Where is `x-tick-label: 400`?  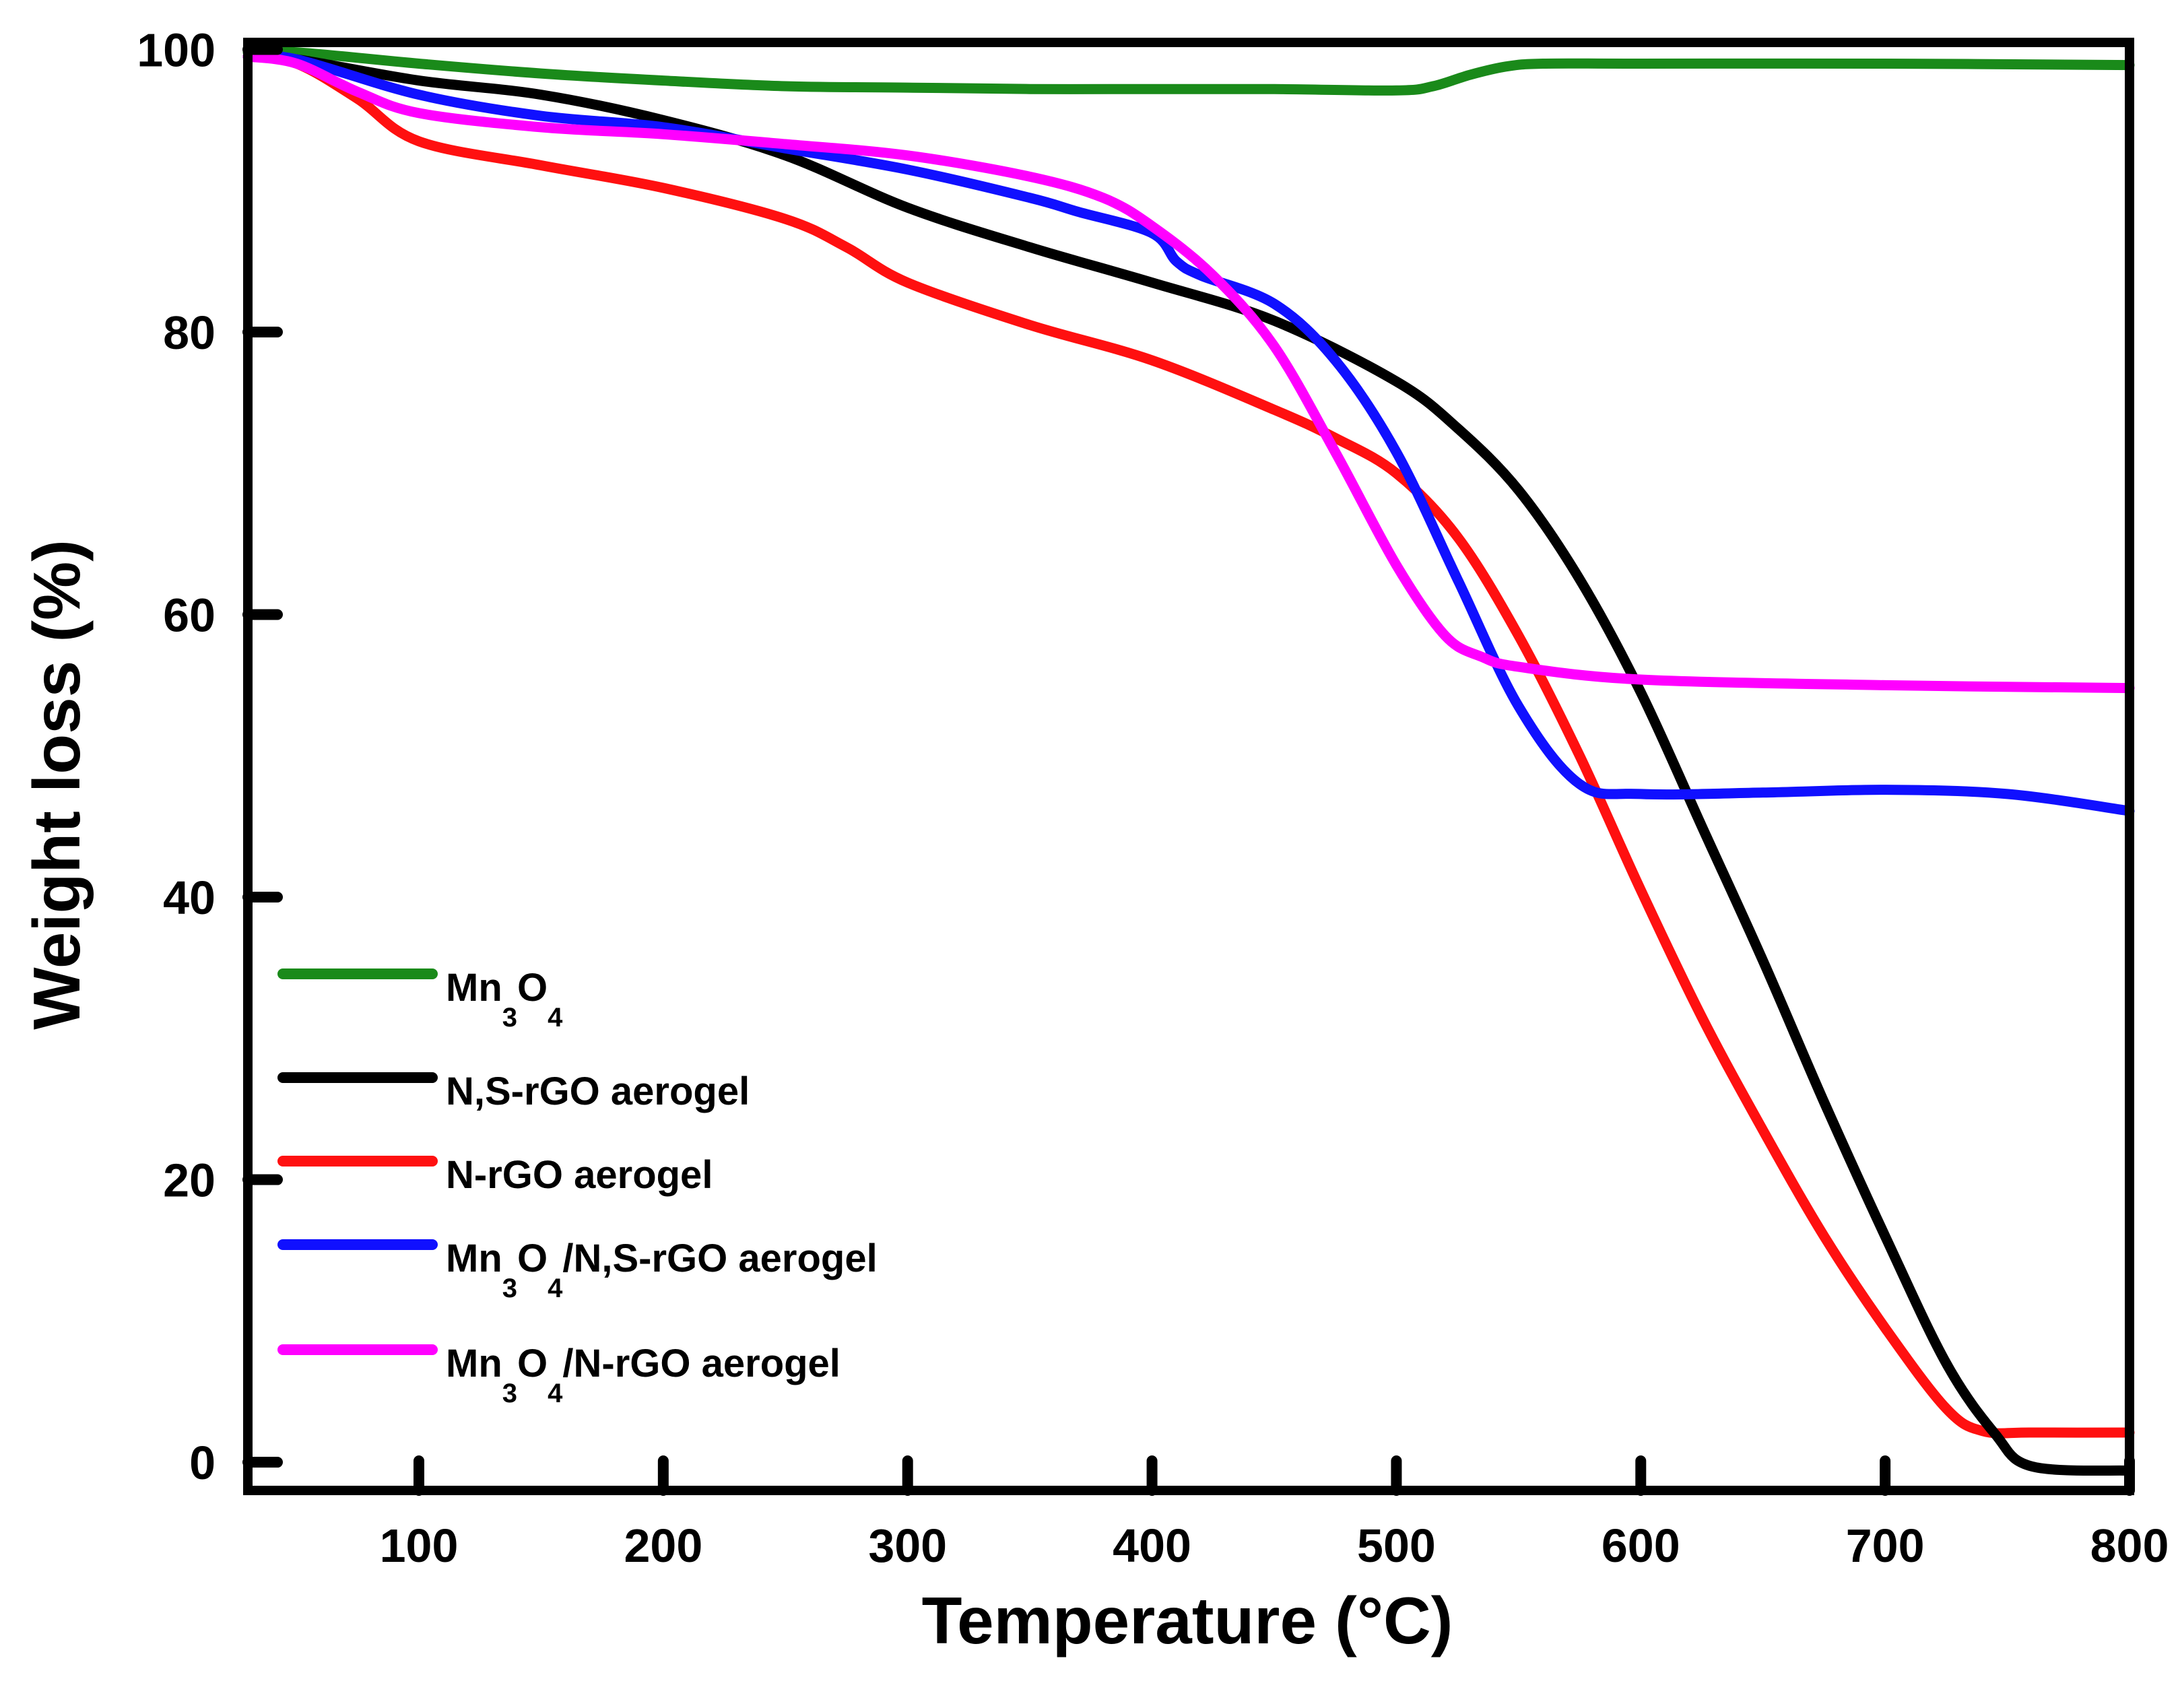 x-tick-label: 400 is located at coordinates (1152, 1546).